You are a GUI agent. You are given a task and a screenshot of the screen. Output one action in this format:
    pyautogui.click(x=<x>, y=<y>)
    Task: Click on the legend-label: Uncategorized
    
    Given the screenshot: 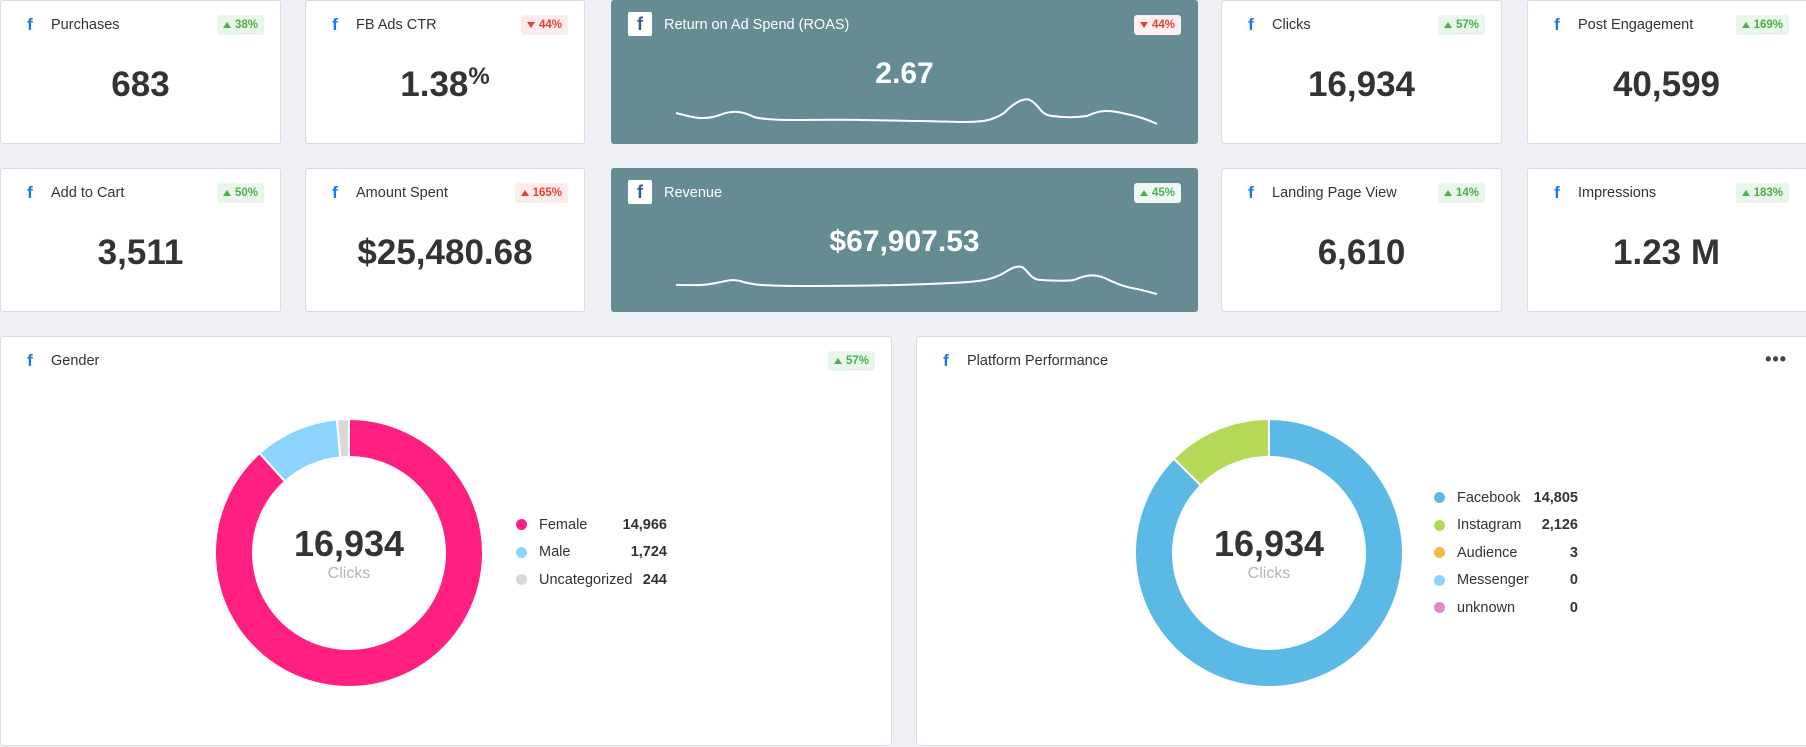 What is the action you would take?
    pyautogui.click(x=586, y=580)
    